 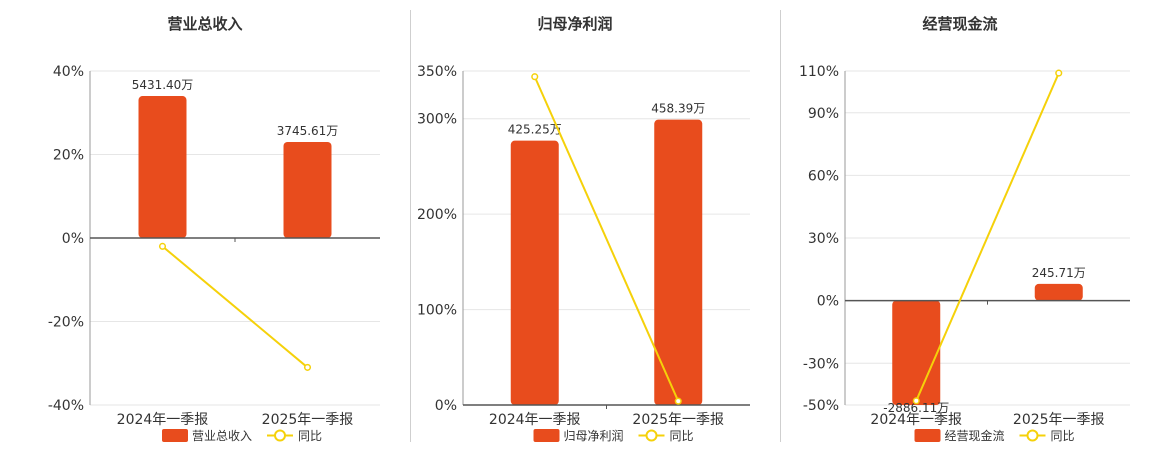 I want to click on y-tick-label: -30%, so click(x=821, y=364).